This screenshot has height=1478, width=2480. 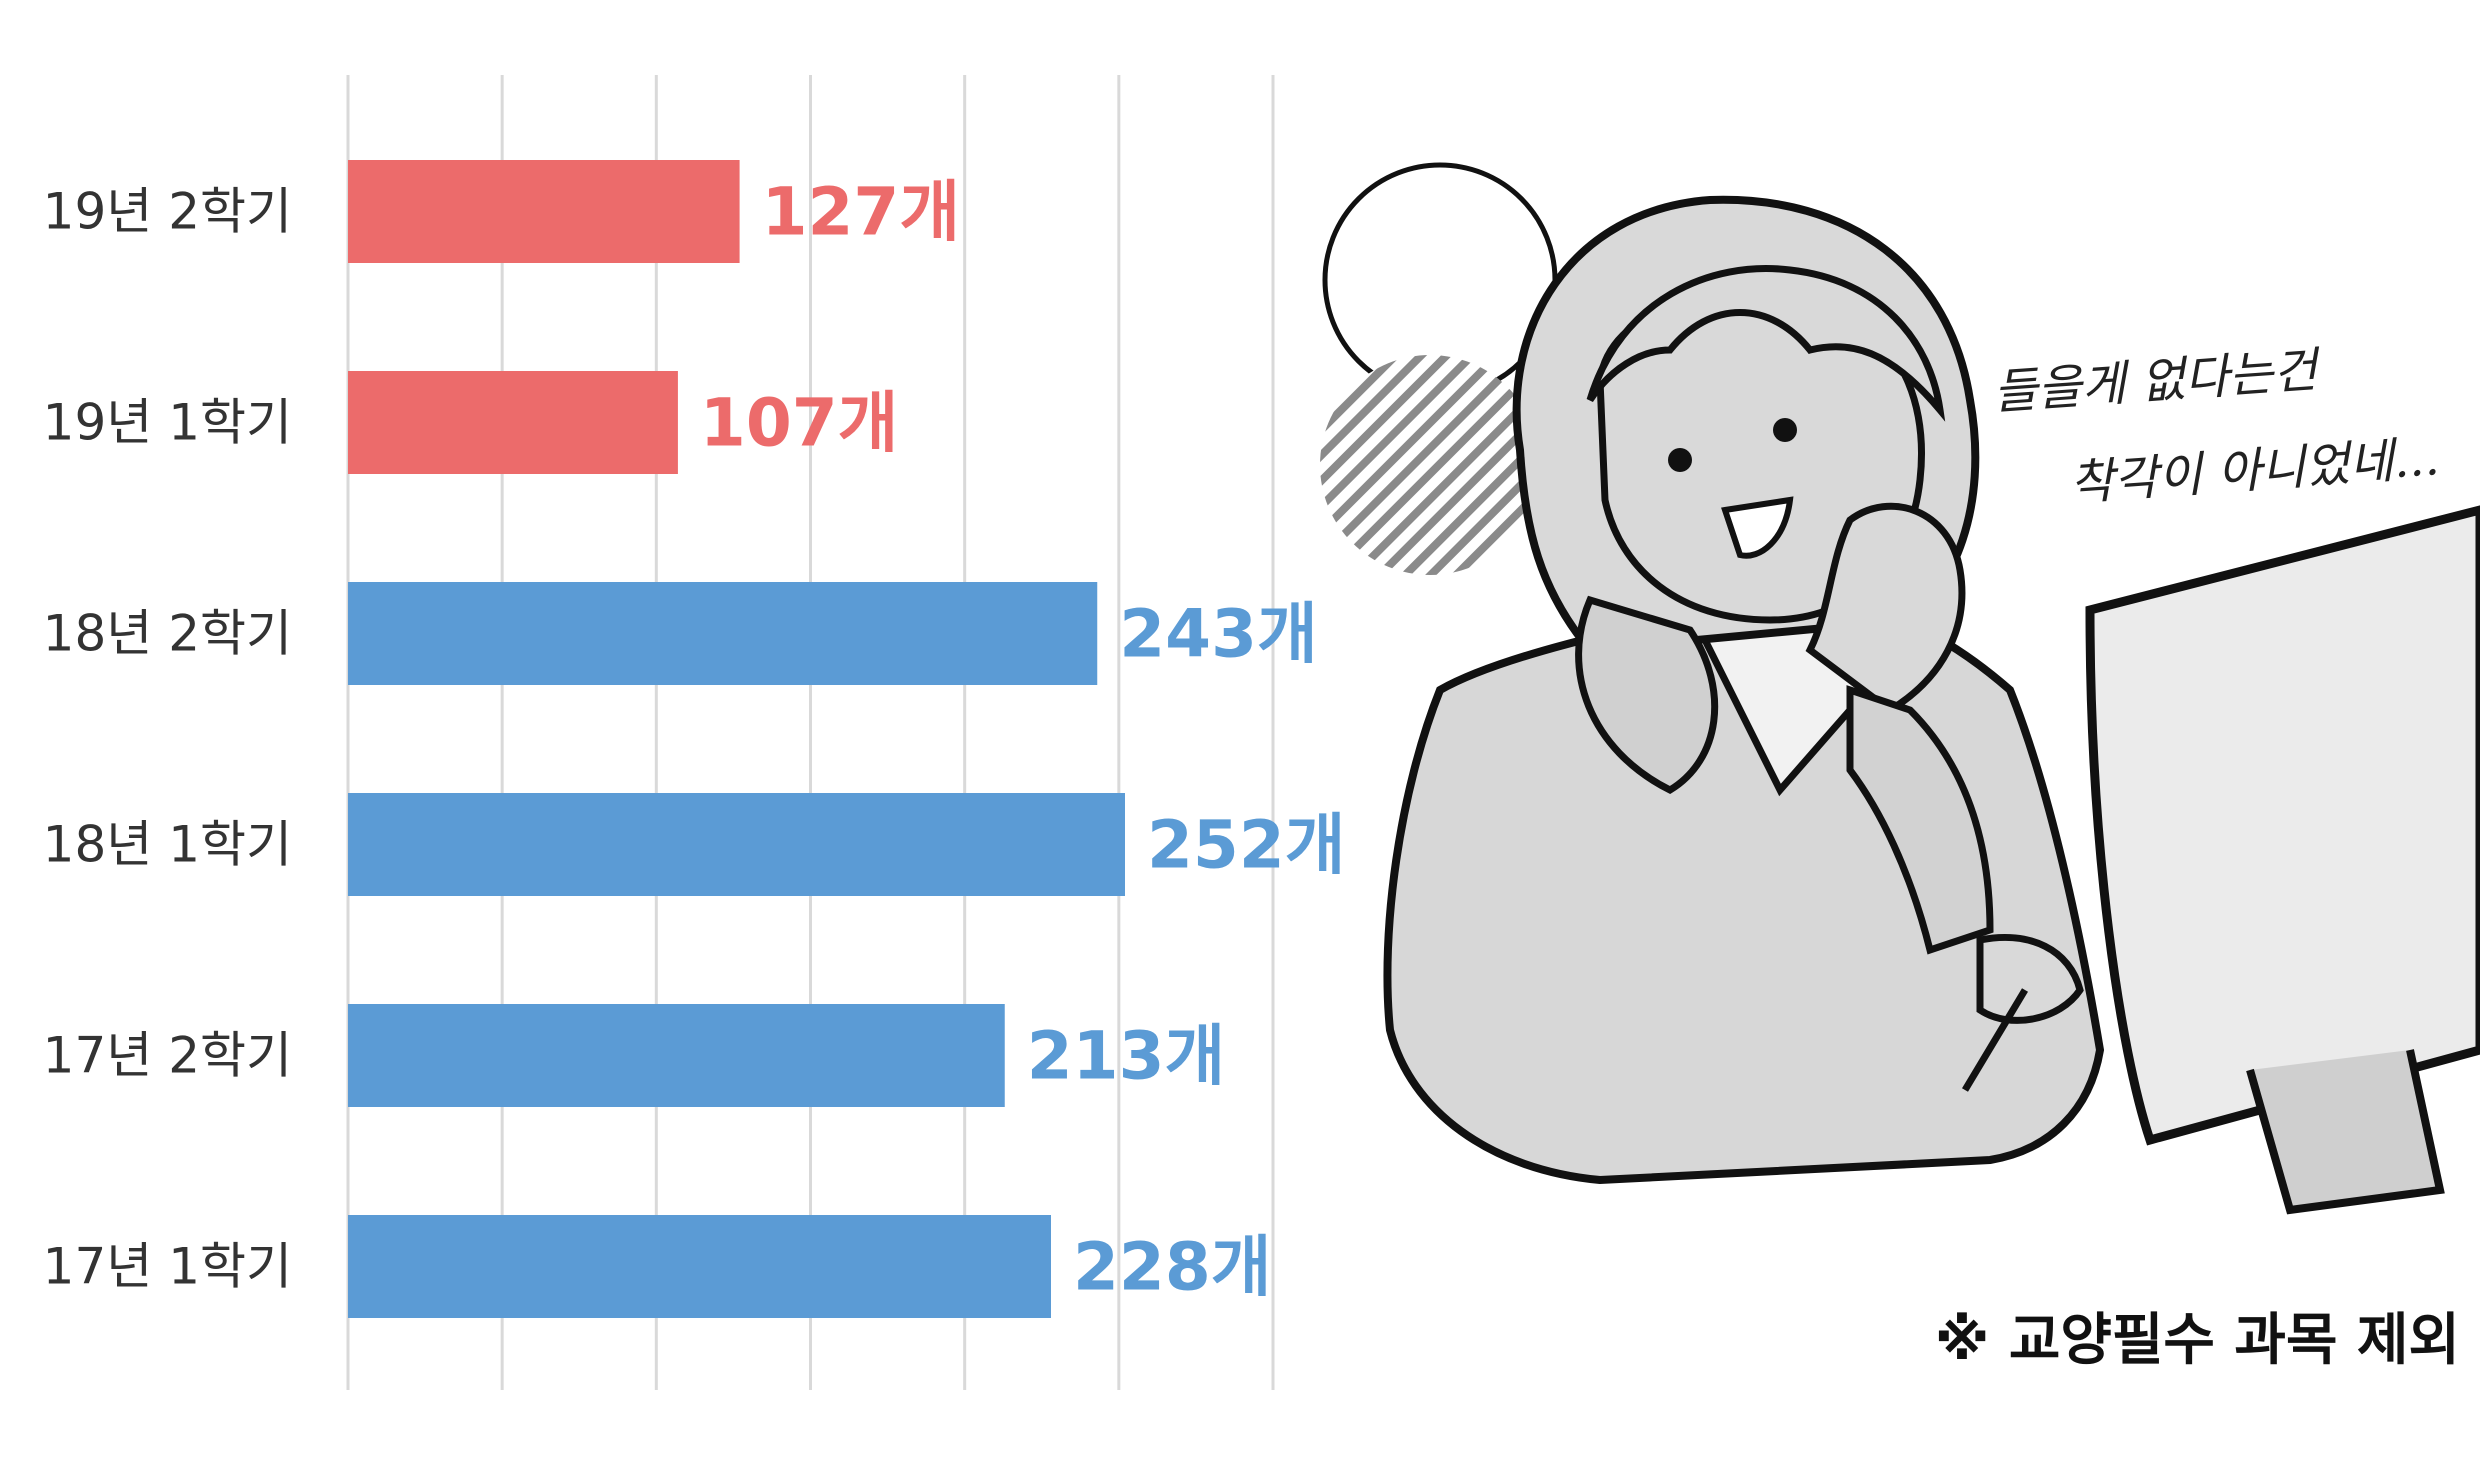 What do you see at coordinates (2197, 1340) in the screenshot?
I see `footnote: ※ 교양필수 과목 제외` at bounding box center [2197, 1340].